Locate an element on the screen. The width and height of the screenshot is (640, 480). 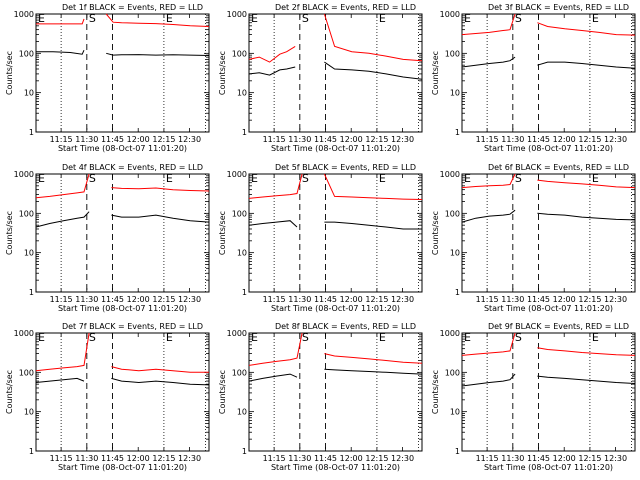
chart-title: Det 9f BLACK = Events, RED = LLD is located at coordinates (558, 326).